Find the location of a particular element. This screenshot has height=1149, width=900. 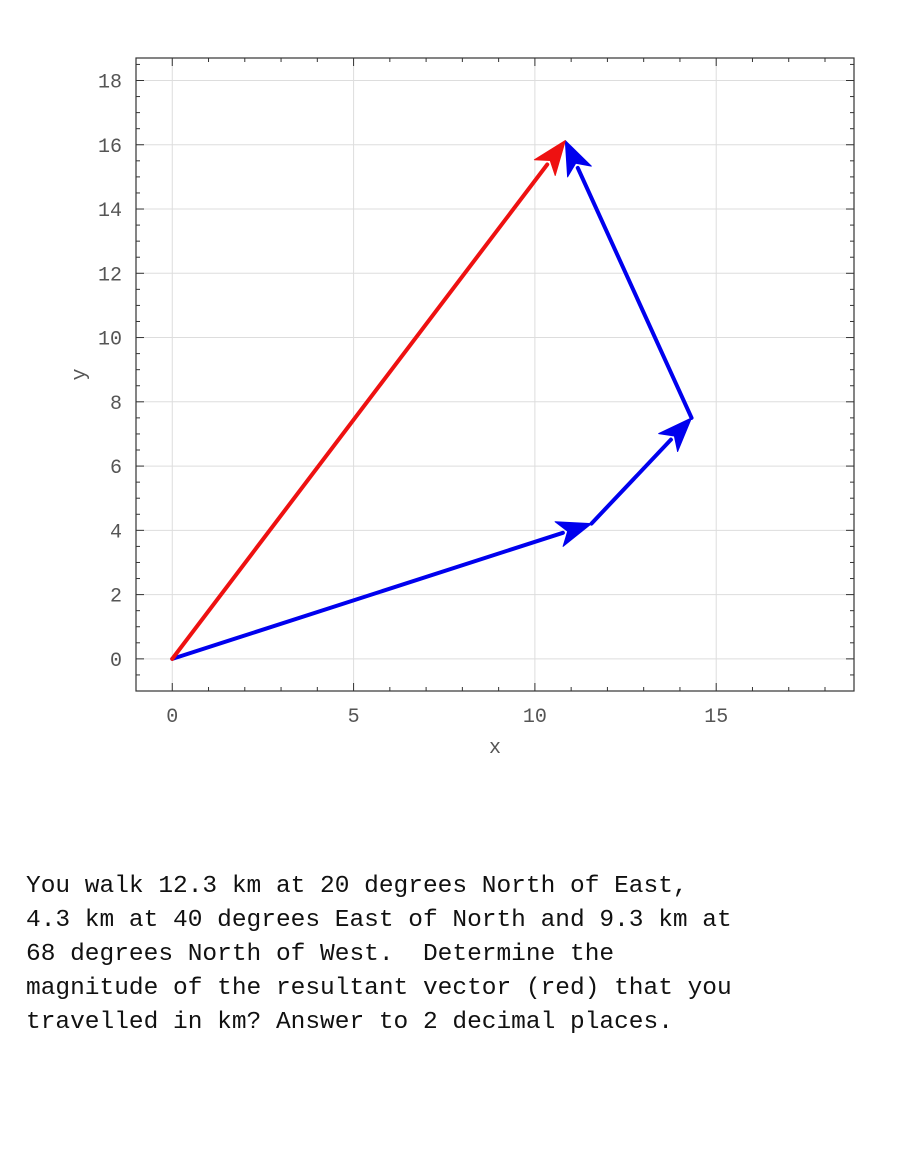

y-tick-label: 4 is located at coordinates (116, 532).